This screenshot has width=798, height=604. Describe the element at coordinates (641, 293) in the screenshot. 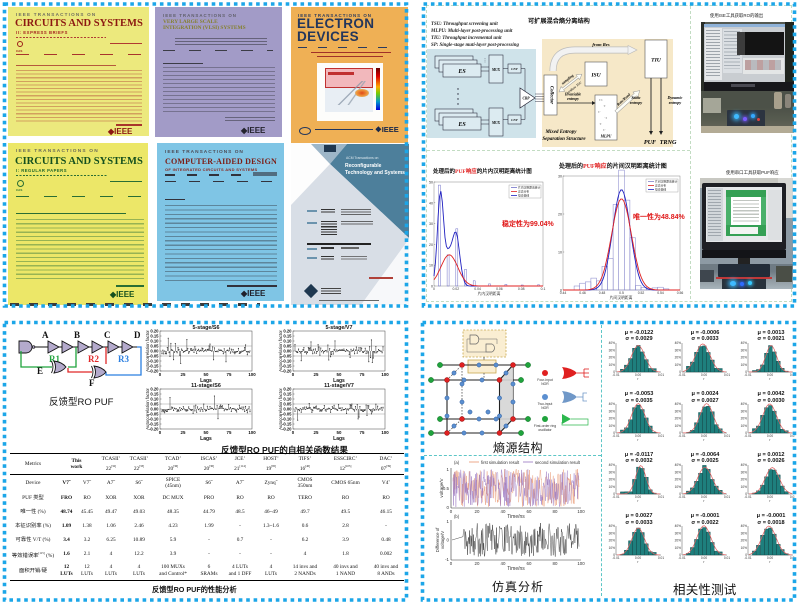

I see `svg-text: 0.52` at that location.